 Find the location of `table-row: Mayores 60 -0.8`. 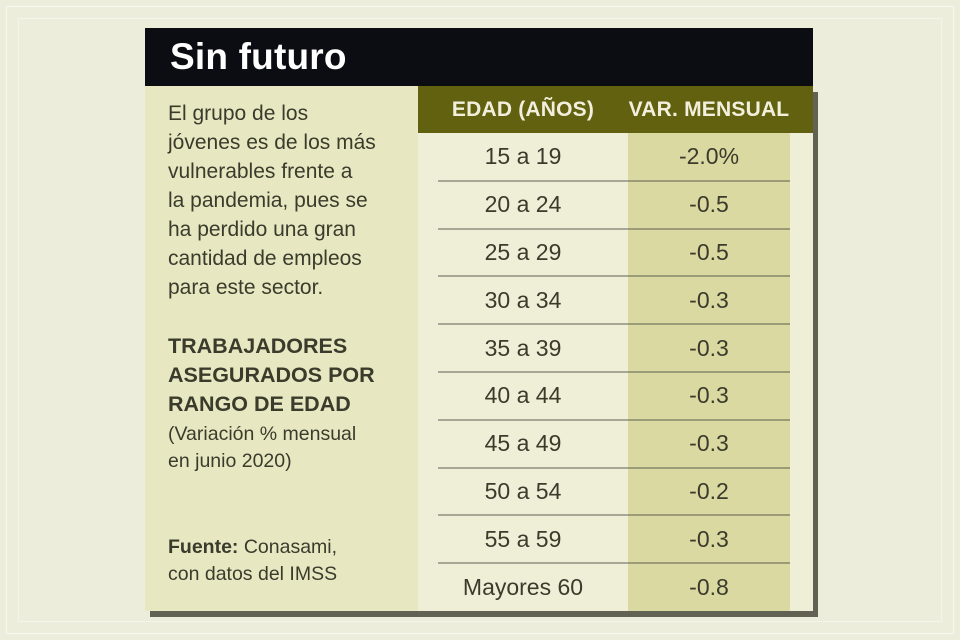

table-row: Mayores 60 -0.8 is located at coordinates (615, 586).